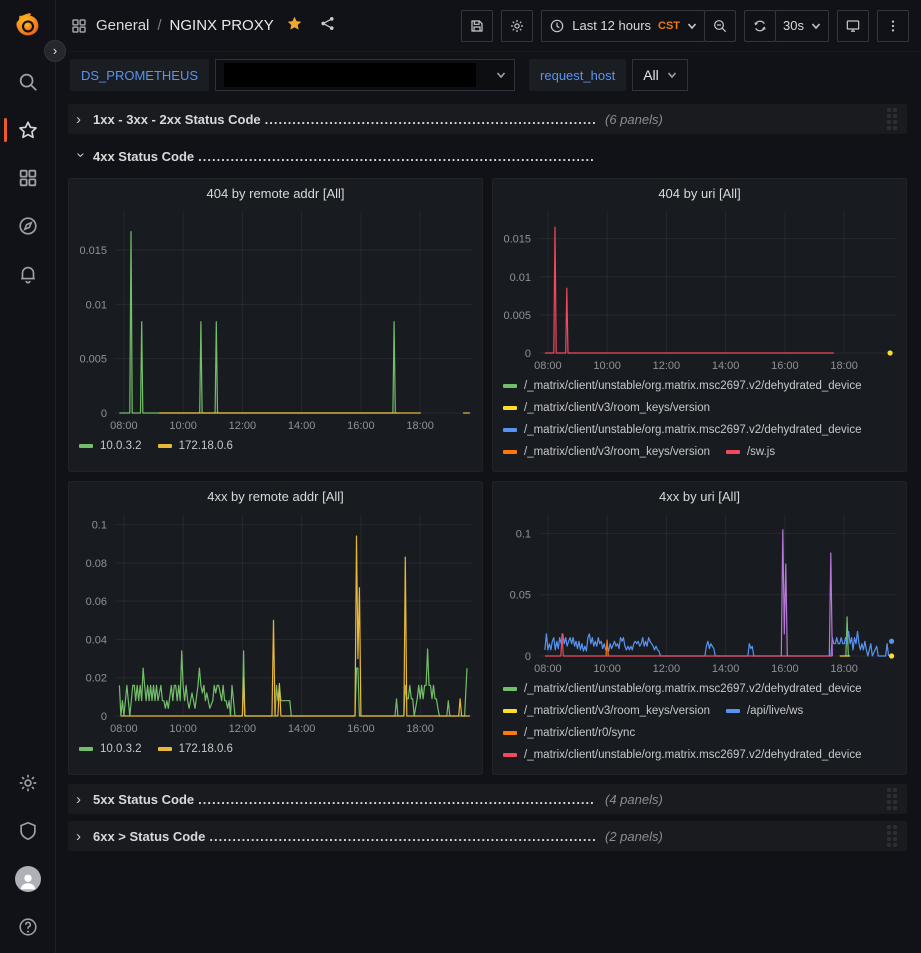  Describe the element at coordinates (660, 75) in the screenshot. I see `variable-value-request-host: All` at that location.